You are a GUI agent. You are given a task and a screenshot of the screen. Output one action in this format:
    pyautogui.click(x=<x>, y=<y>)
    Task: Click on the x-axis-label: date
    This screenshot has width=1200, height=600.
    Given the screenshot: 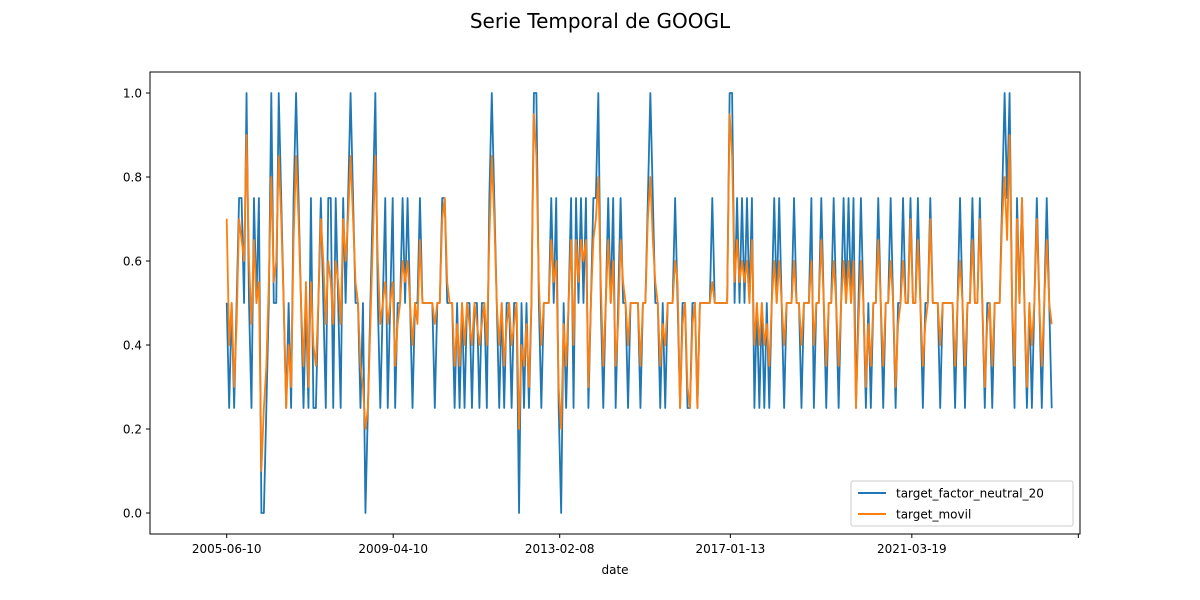 What is the action you would take?
    pyautogui.click(x=614, y=570)
    